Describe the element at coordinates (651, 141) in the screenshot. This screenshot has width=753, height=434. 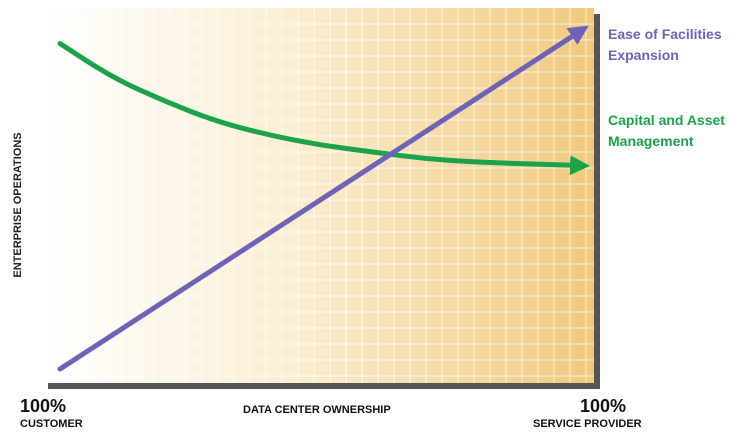
I see `legend-capital-line-2: Management` at that location.